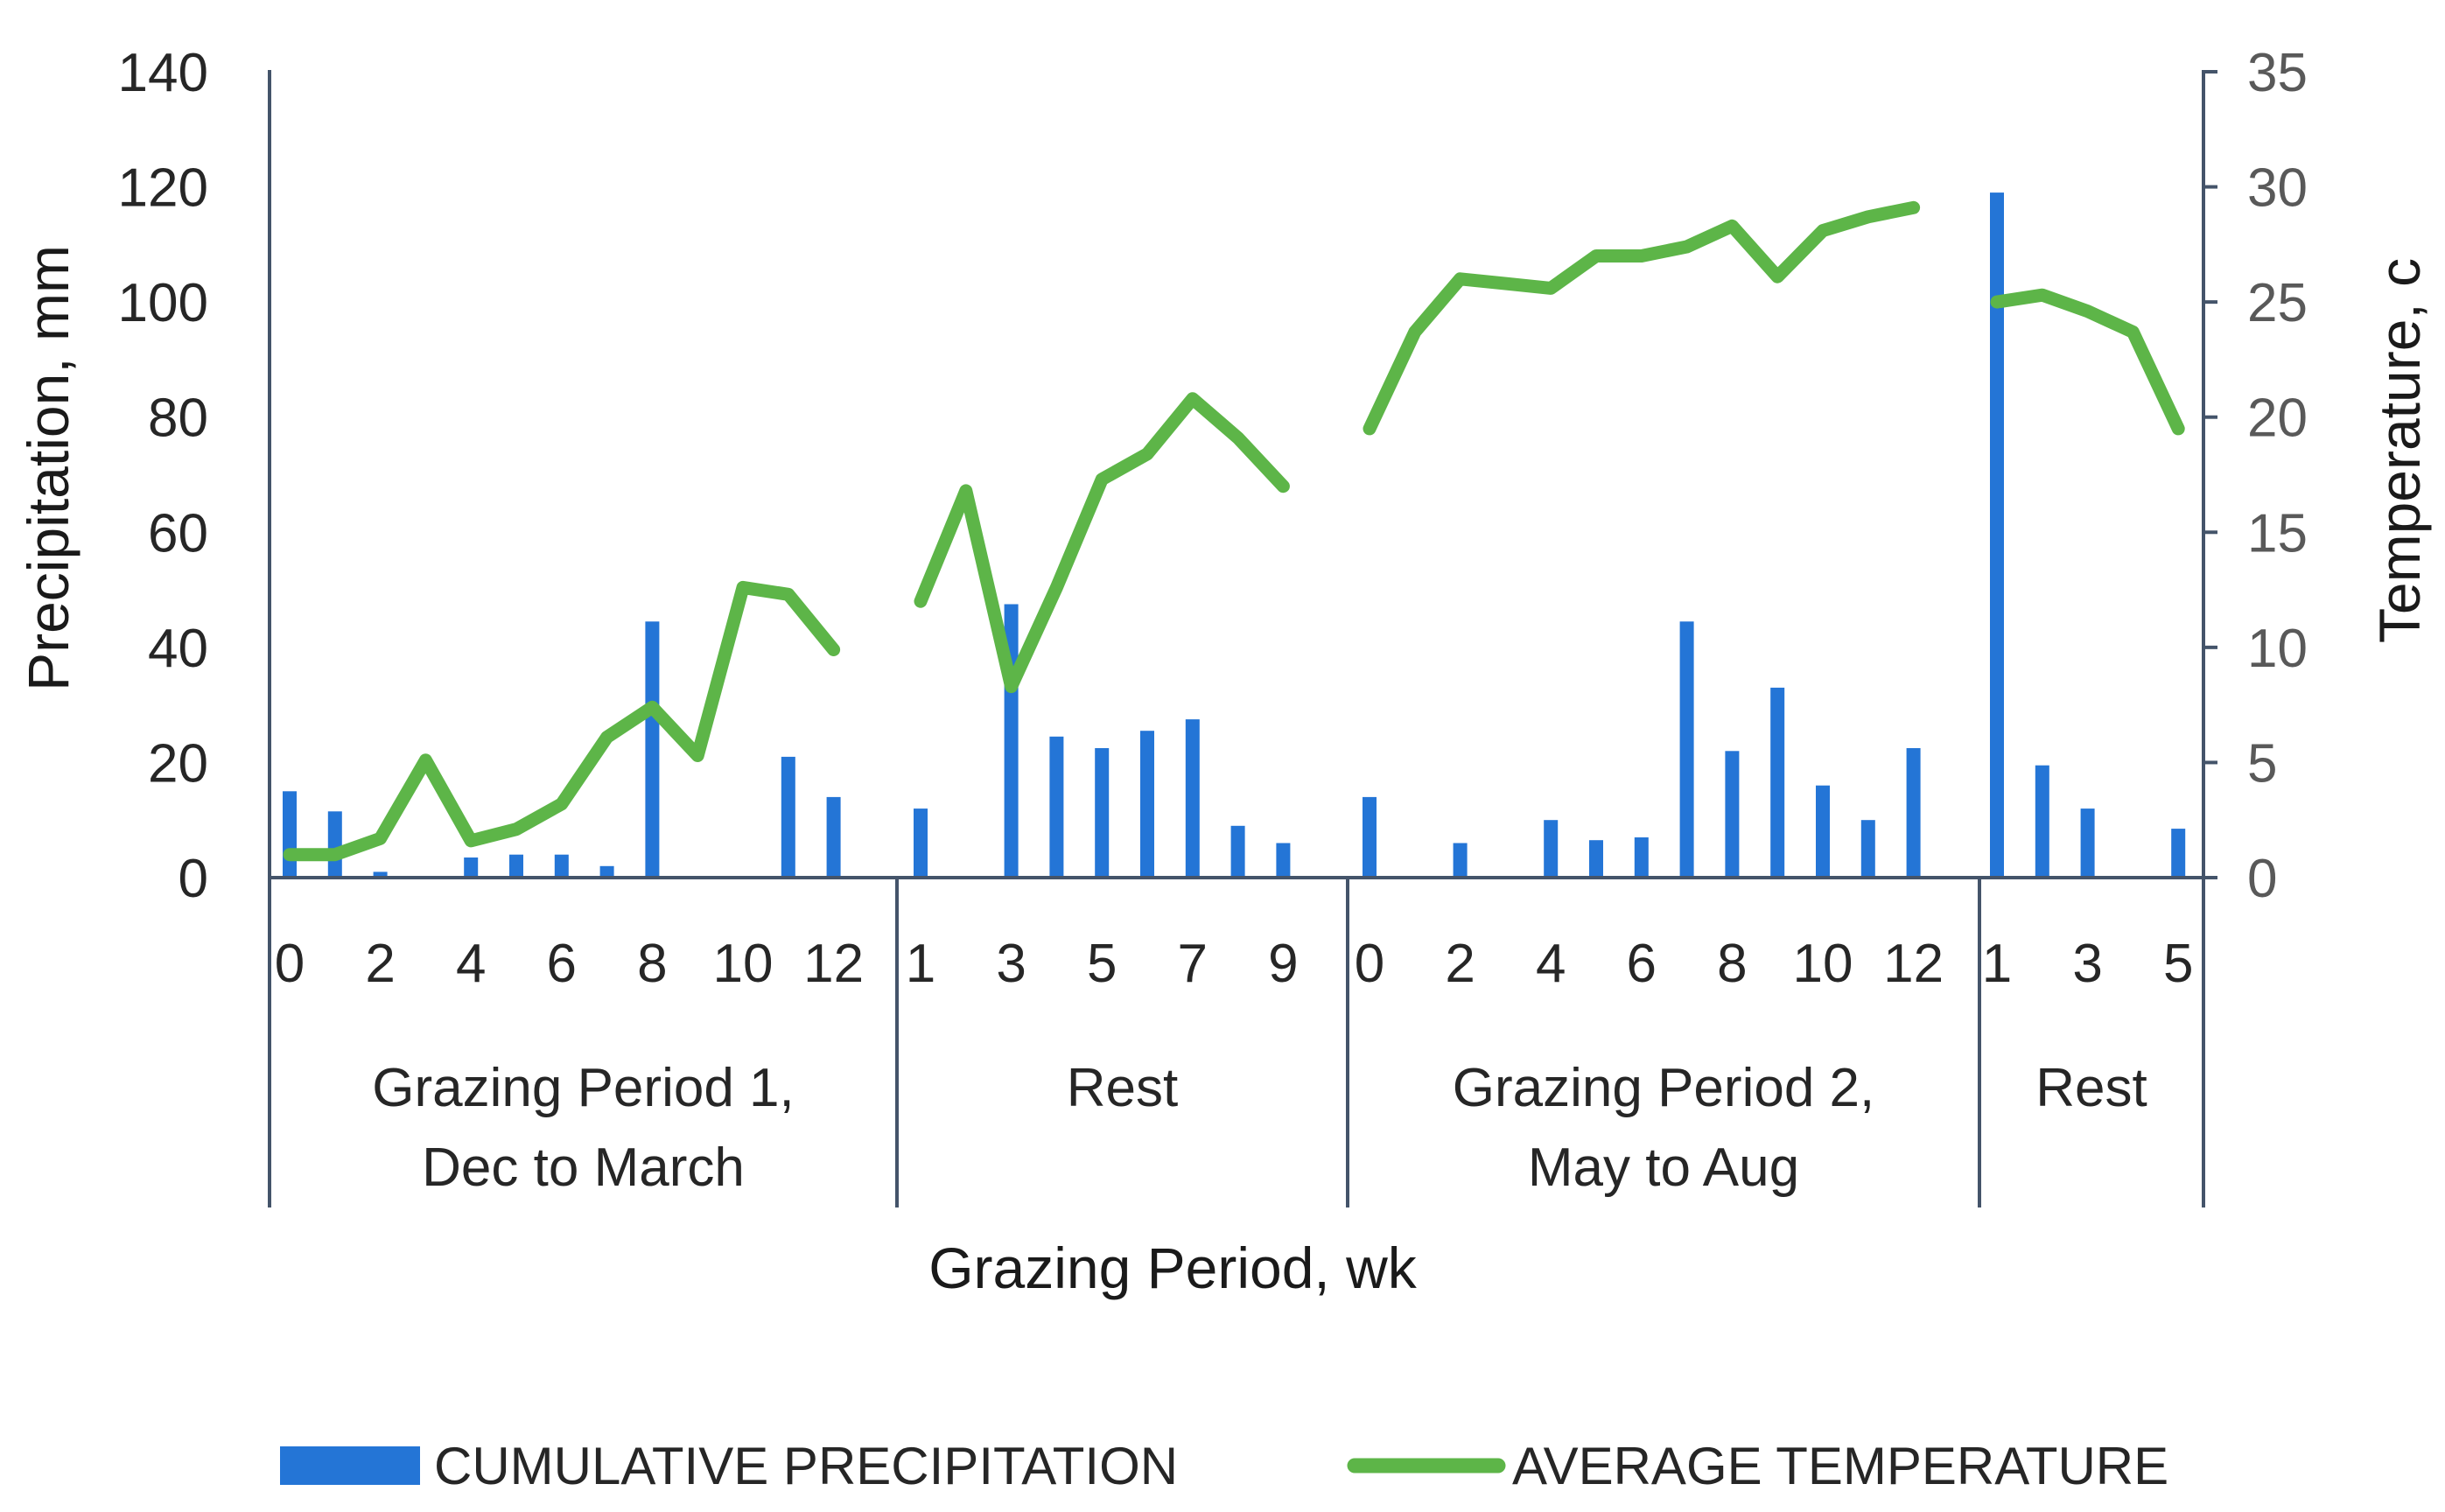 The height and width of the screenshot is (1512, 2445). Describe the element at coordinates (2399, 450) in the screenshot. I see `y2-axis-title: Temperature, c` at that location.